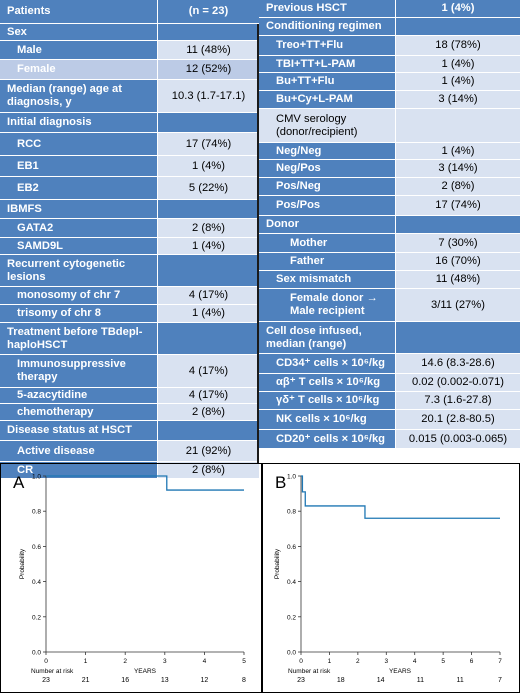 This screenshot has width=520, height=693. I want to click on table-row: Active disease 21 (92%), so click(129, 451).